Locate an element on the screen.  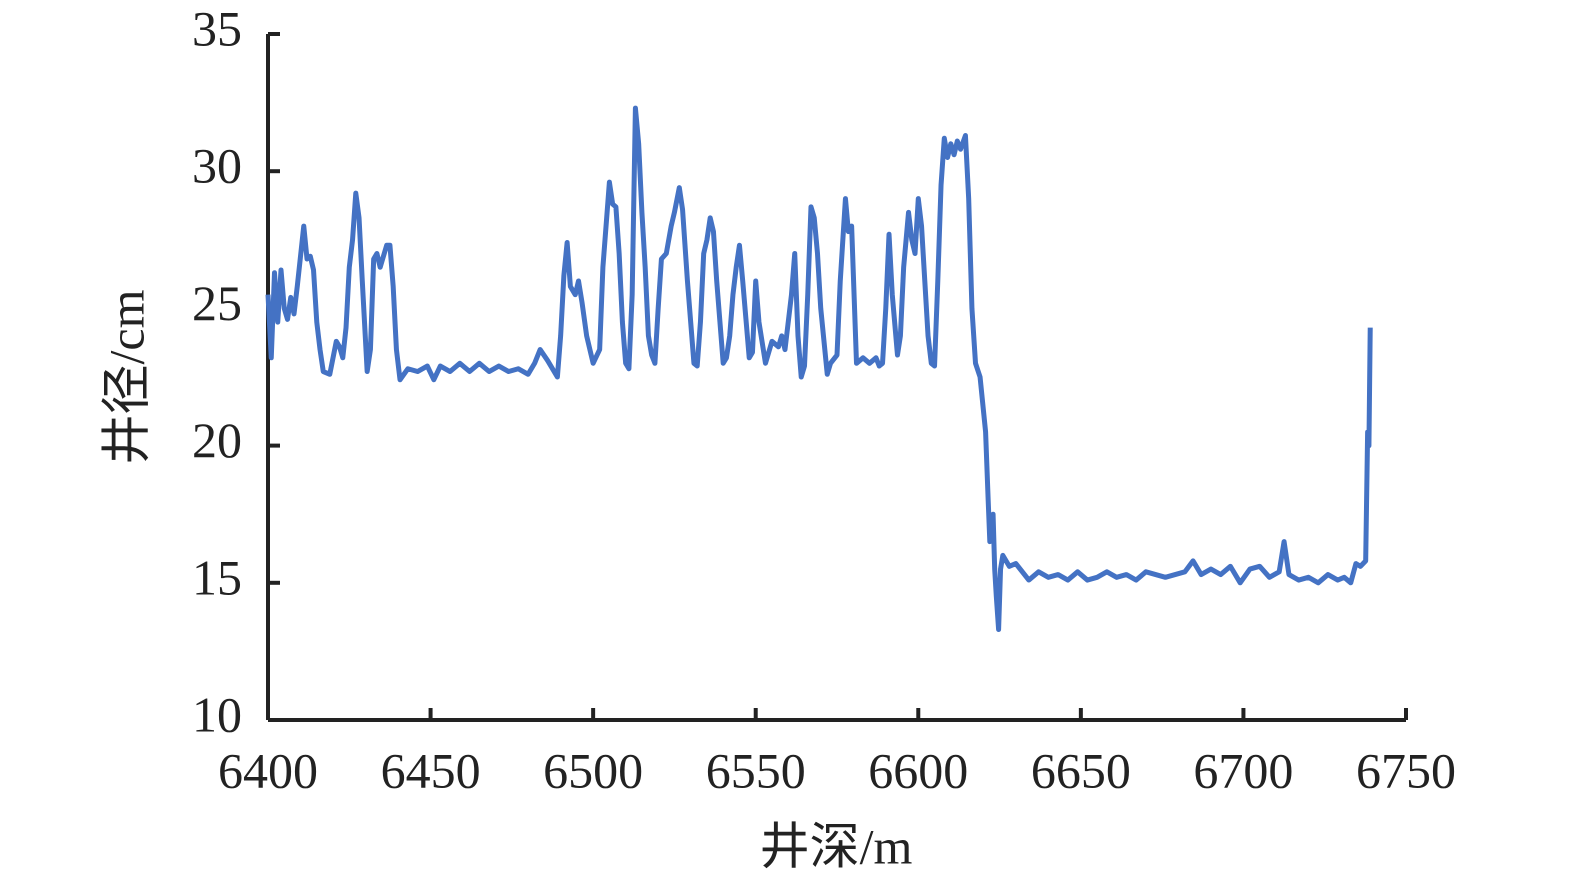
x-tick-label: 6550 is located at coordinates (756, 770).